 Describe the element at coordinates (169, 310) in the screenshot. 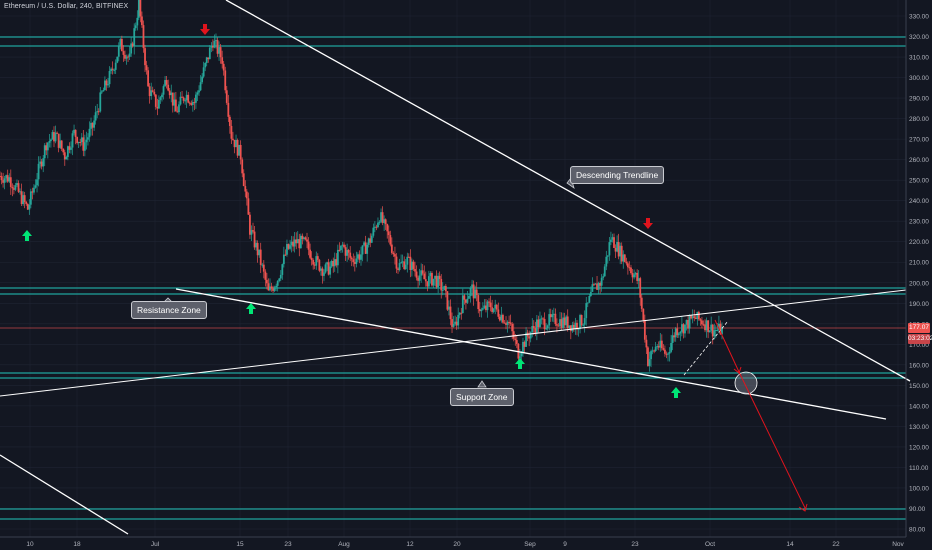

I see `resistance-zone-label: Resistance Zone` at that location.